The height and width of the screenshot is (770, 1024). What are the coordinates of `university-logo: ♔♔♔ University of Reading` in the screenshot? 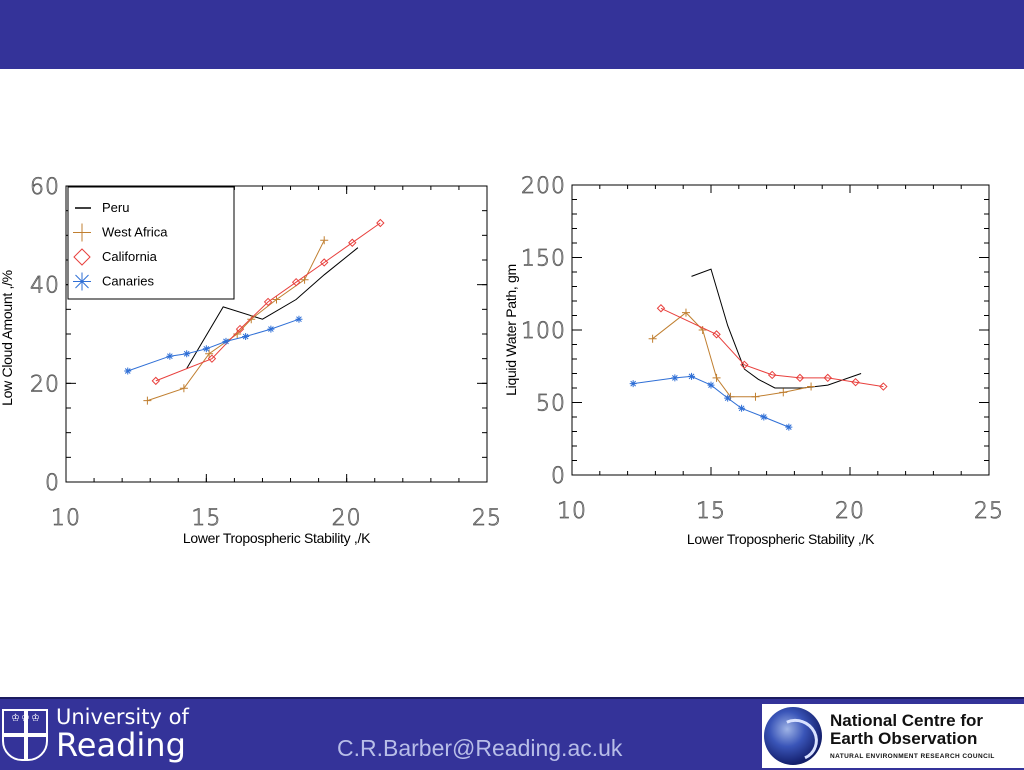 It's located at (102, 736).